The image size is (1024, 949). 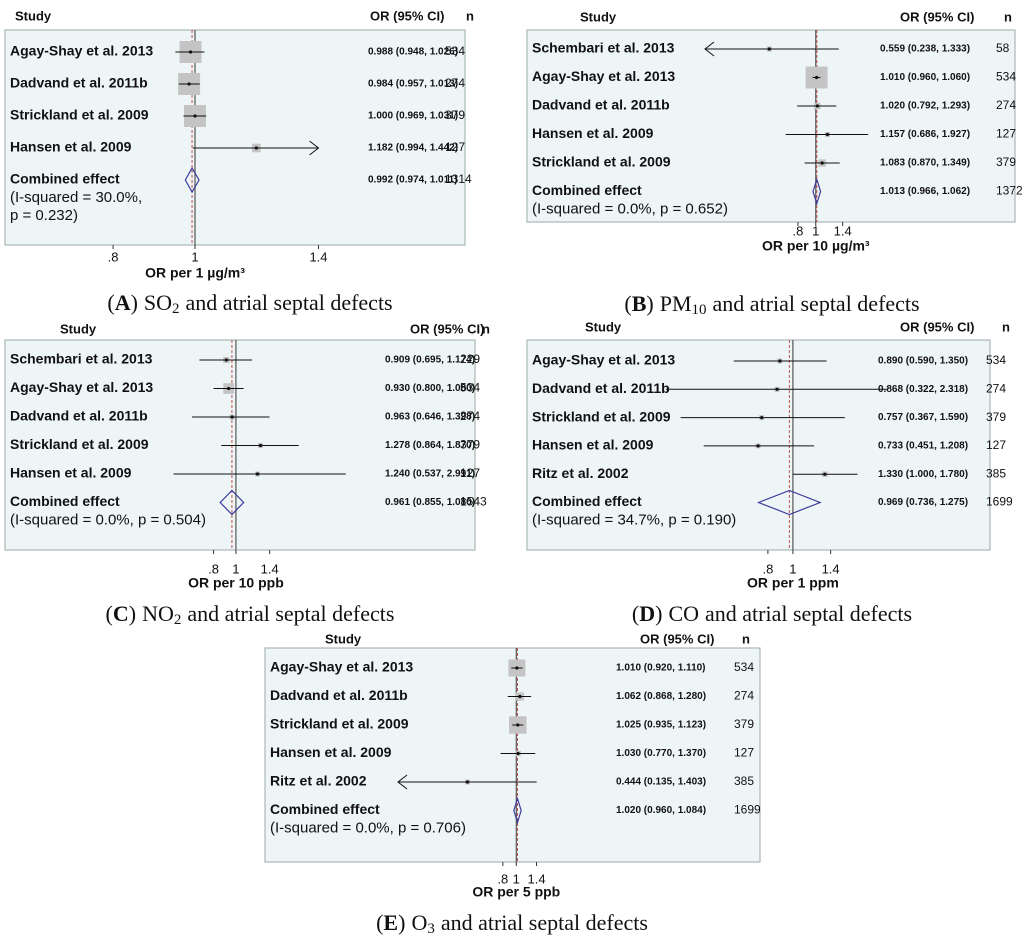 I want to click on ci-label: 0.733 (0.451, 1.208), so click(x=923, y=446).